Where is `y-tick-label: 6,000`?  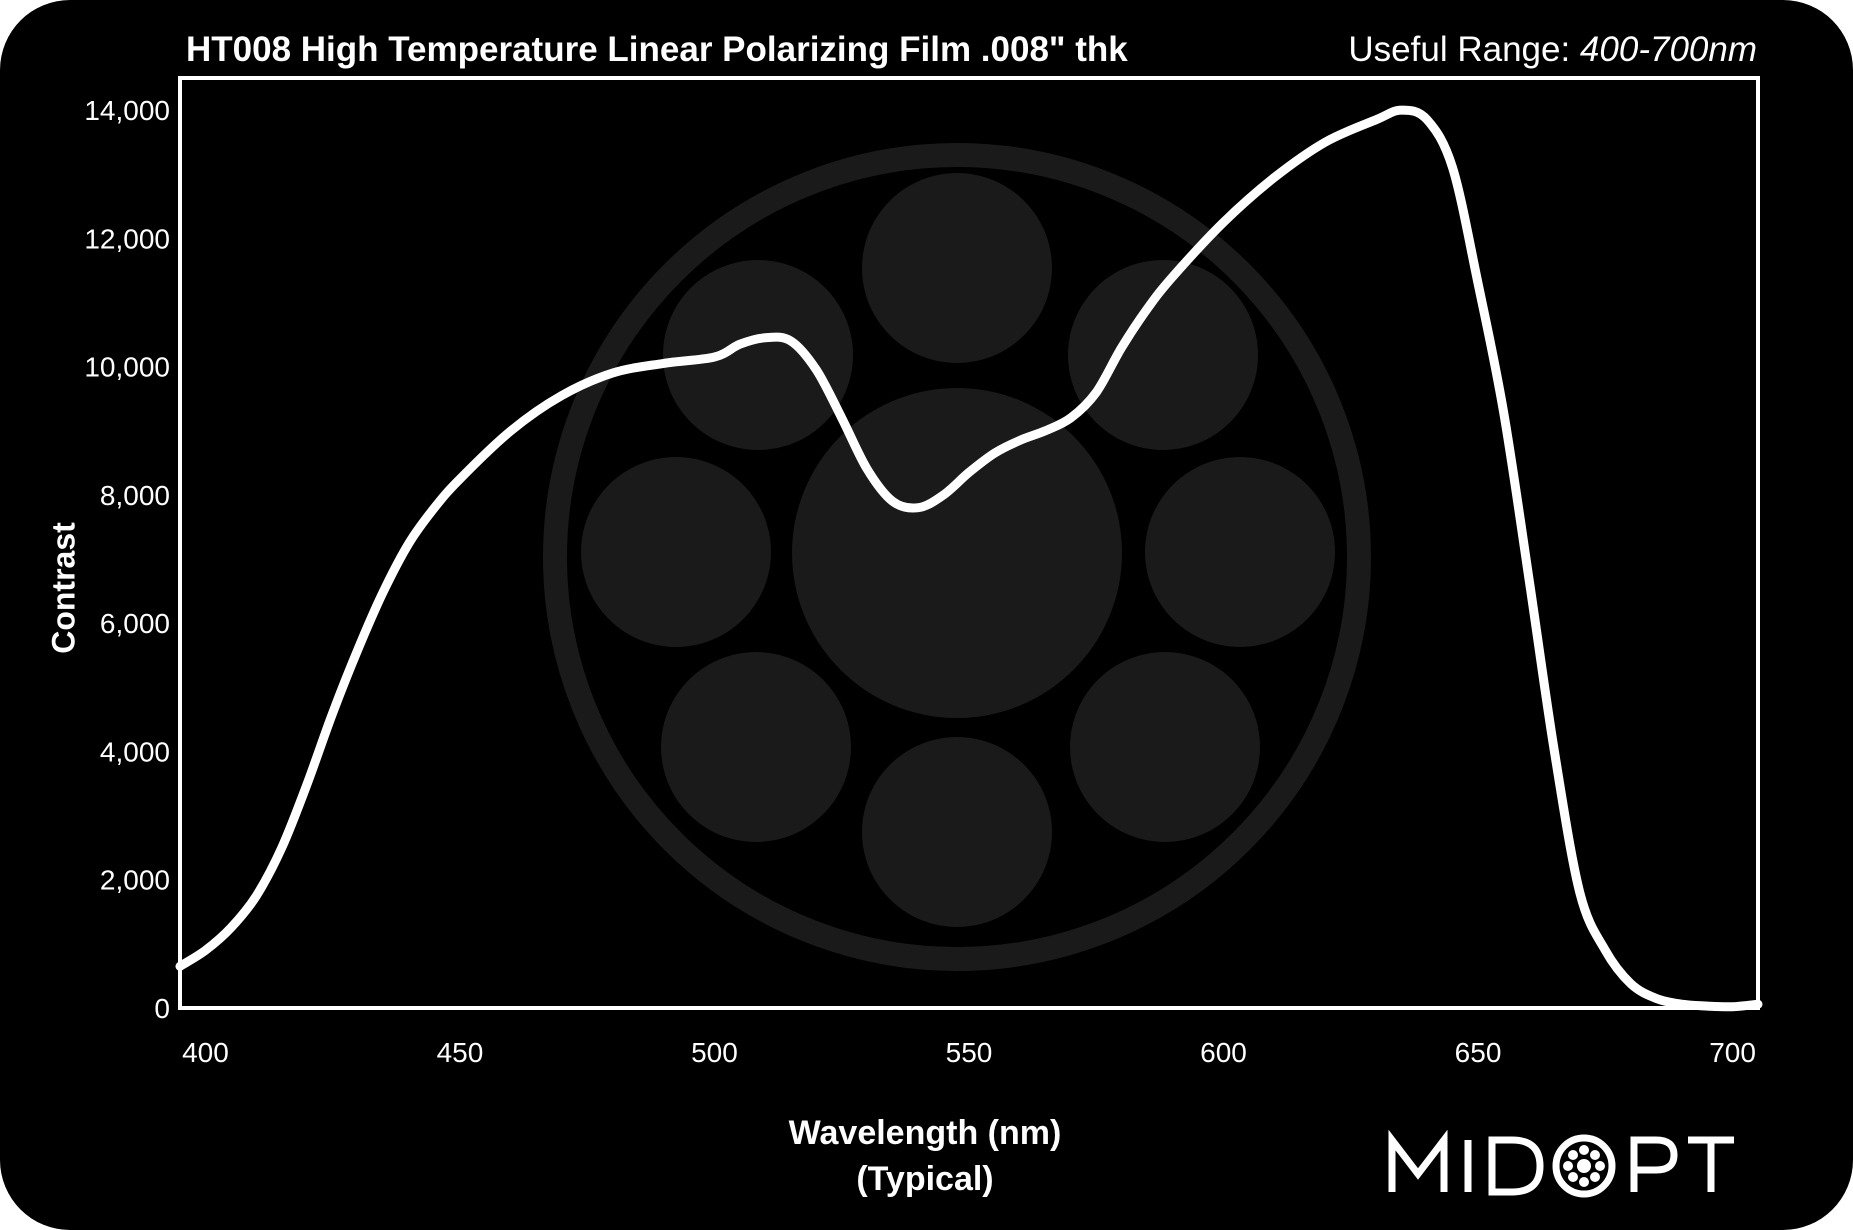 y-tick-label: 6,000 is located at coordinates (135, 623).